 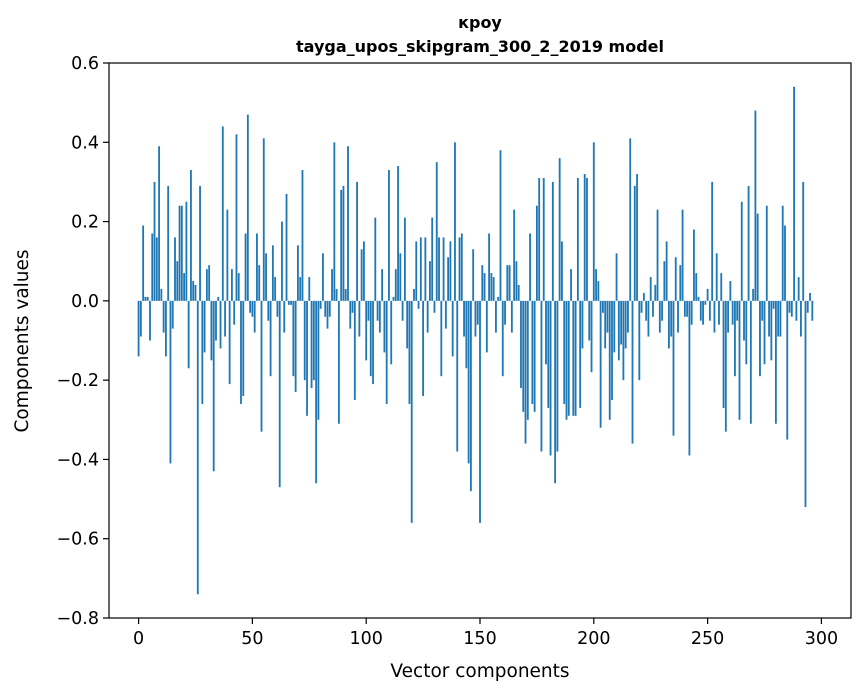 I want to click on x-tick-label: 250, so click(x=707, y=639).